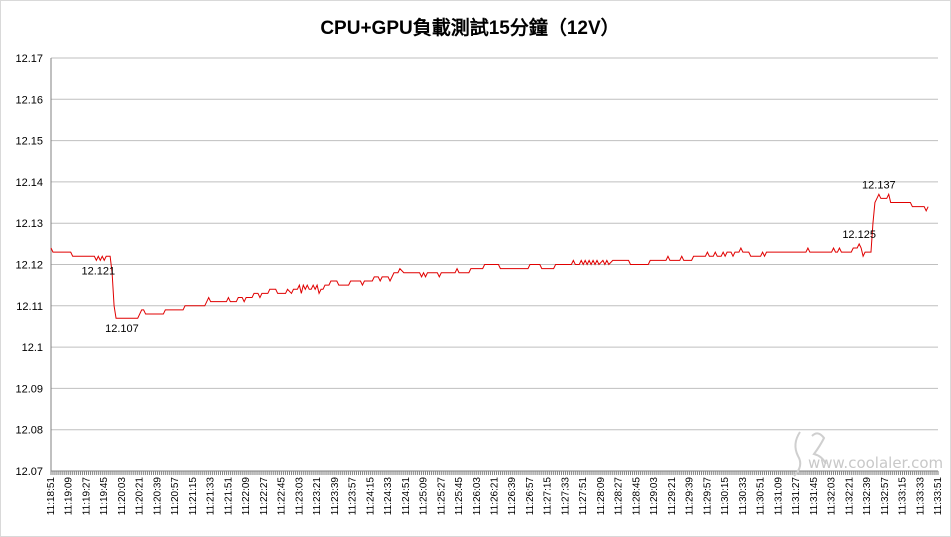 Image resolution: width=951 pixels, height=537 pixels. What do you see at coordinates (796, 496) in the screenshot?
I see `x-tick-label: 11:31:27` at bounding box center [796, 496].